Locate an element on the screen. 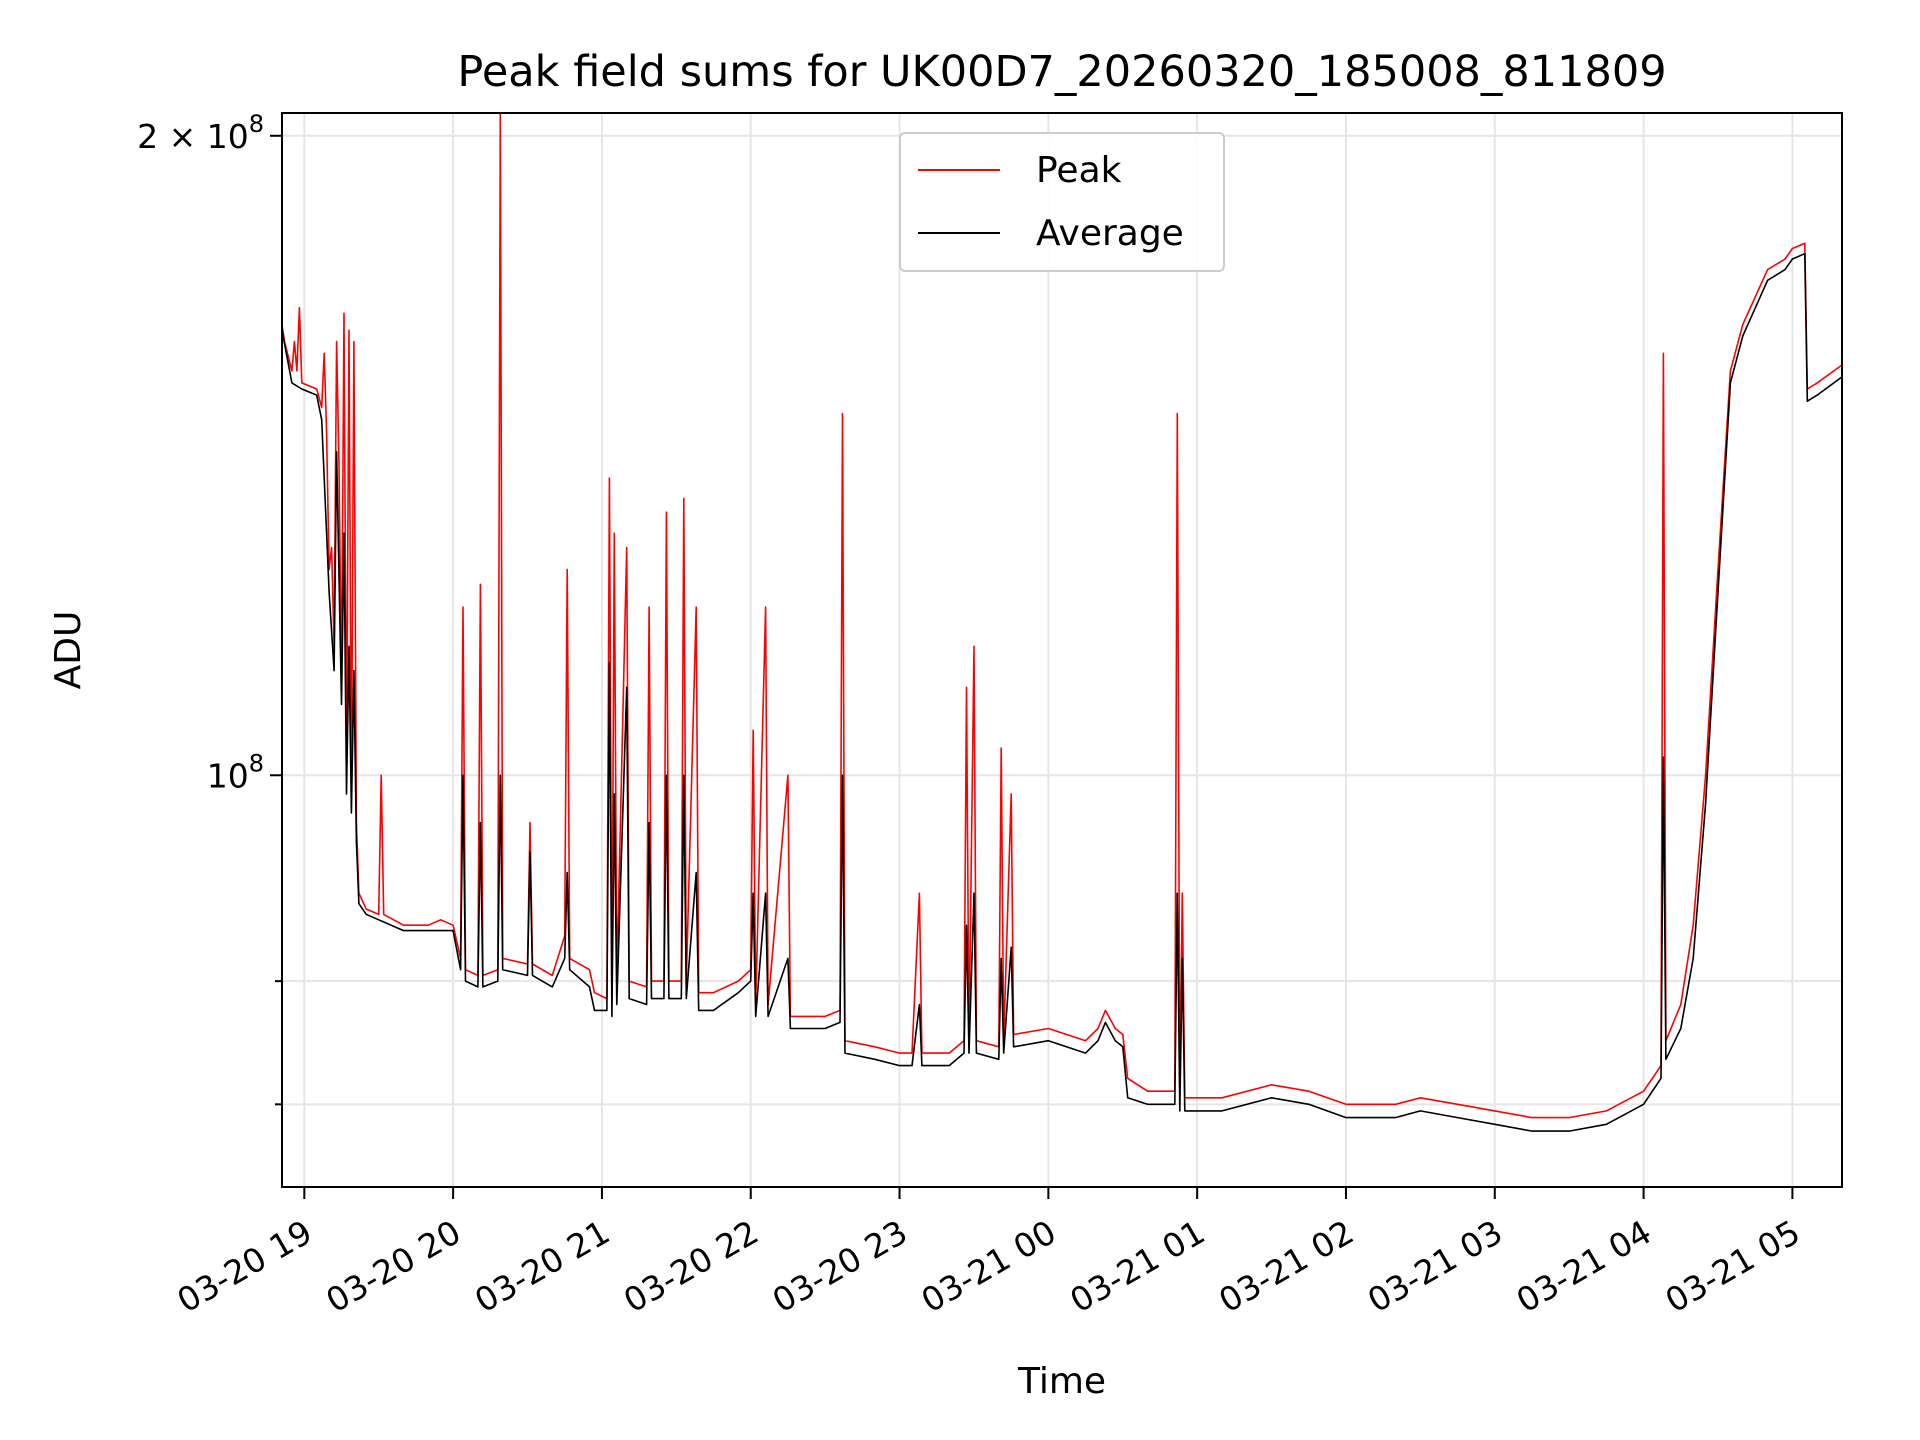  y-tick-label: 2 × 10⁸ is located at coordinates (200, 133).